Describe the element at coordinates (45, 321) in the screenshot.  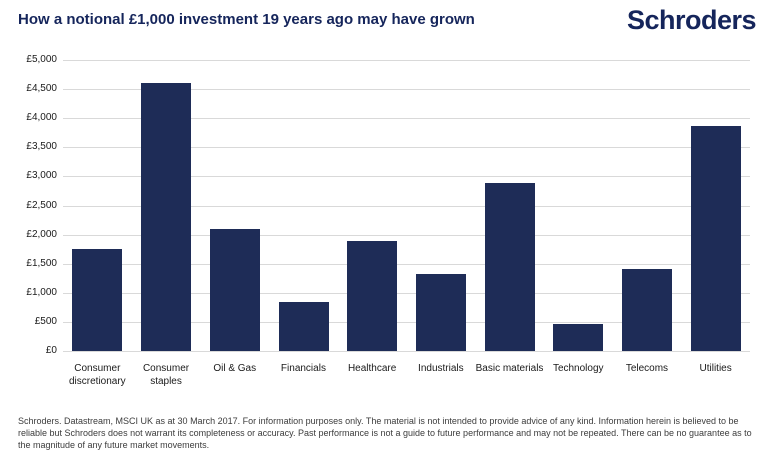
I see `y-axis-tick-label: £500` at that location.